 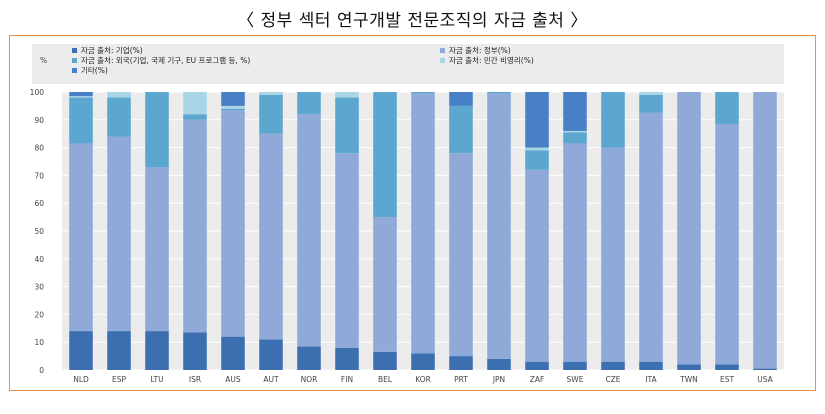 What do you see at coordinates (165, 60) in the screenshot?
I see `legend-label-2: 자금 출처: 외국(기업, 국제 기구, EU 프로그램 등, %)` at bounding box center [165, 60].